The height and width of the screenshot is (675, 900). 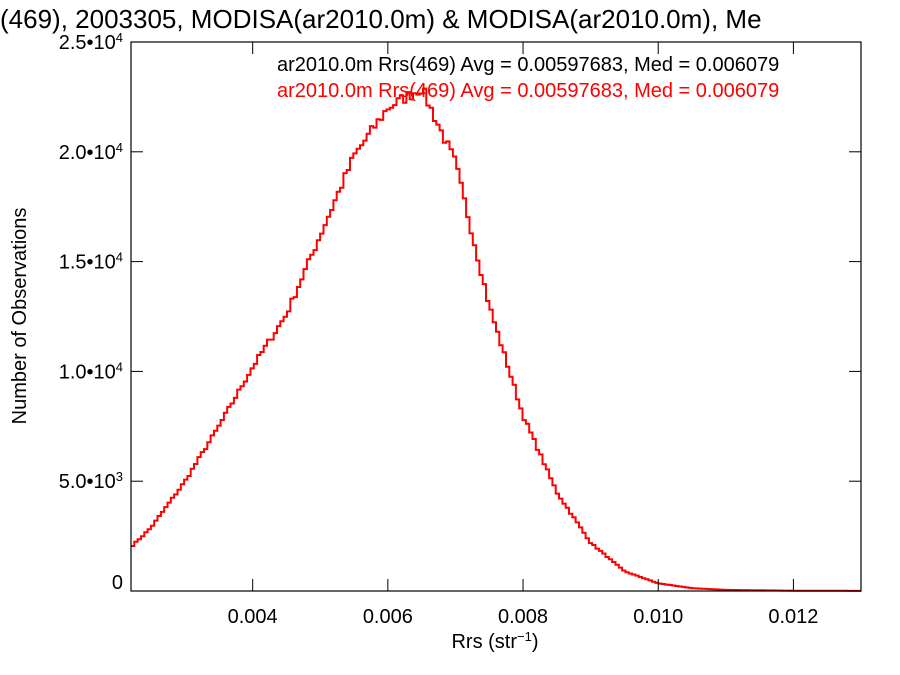 I want to click on y-tick-label: 0, so click(x=117, y=583).